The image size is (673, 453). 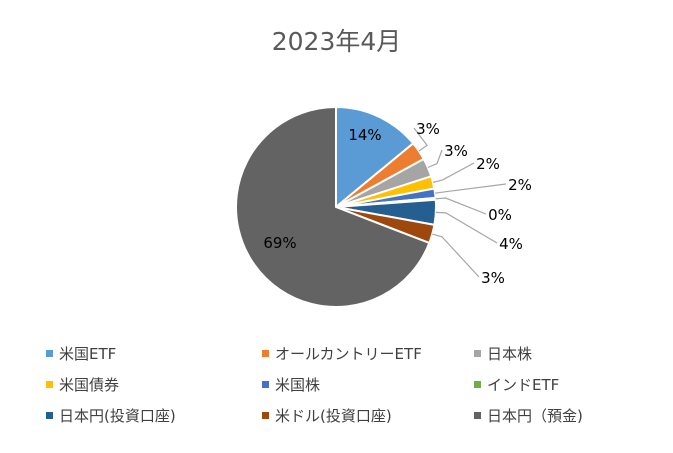 I want to click on chart-title: 2023年4月, so click(x=336, y=41).